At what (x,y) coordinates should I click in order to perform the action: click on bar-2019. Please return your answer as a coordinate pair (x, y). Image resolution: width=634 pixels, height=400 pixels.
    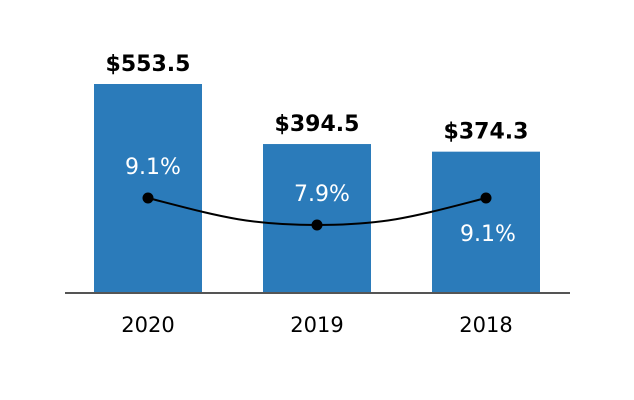
    Looking at the image, I should click on (317, 218).